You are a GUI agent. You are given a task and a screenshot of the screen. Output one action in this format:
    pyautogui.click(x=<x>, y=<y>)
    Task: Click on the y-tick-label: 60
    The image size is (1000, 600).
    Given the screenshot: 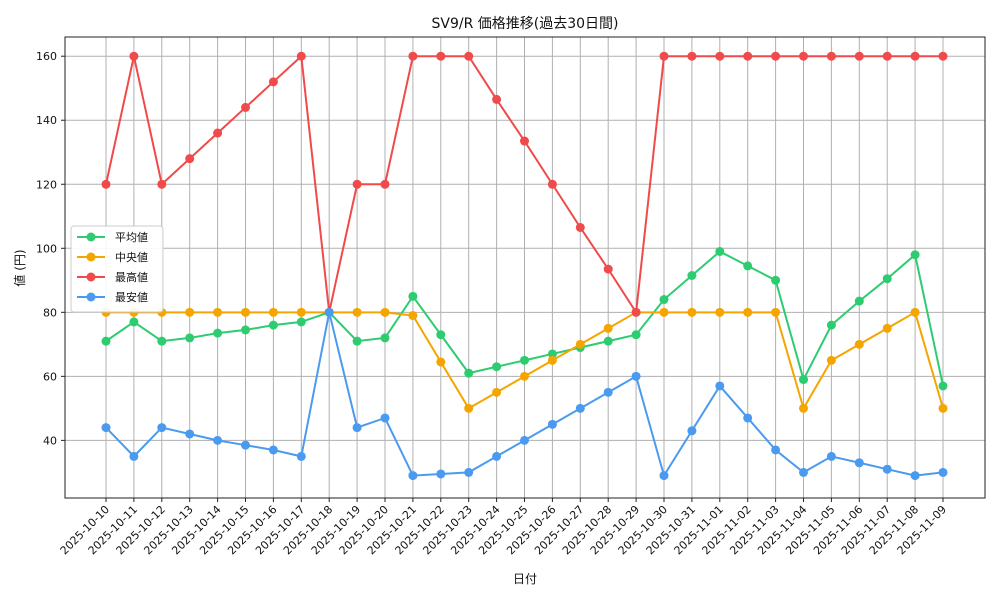 What is the action you would take?
    pyautogui.click(x=50, y=376)
    